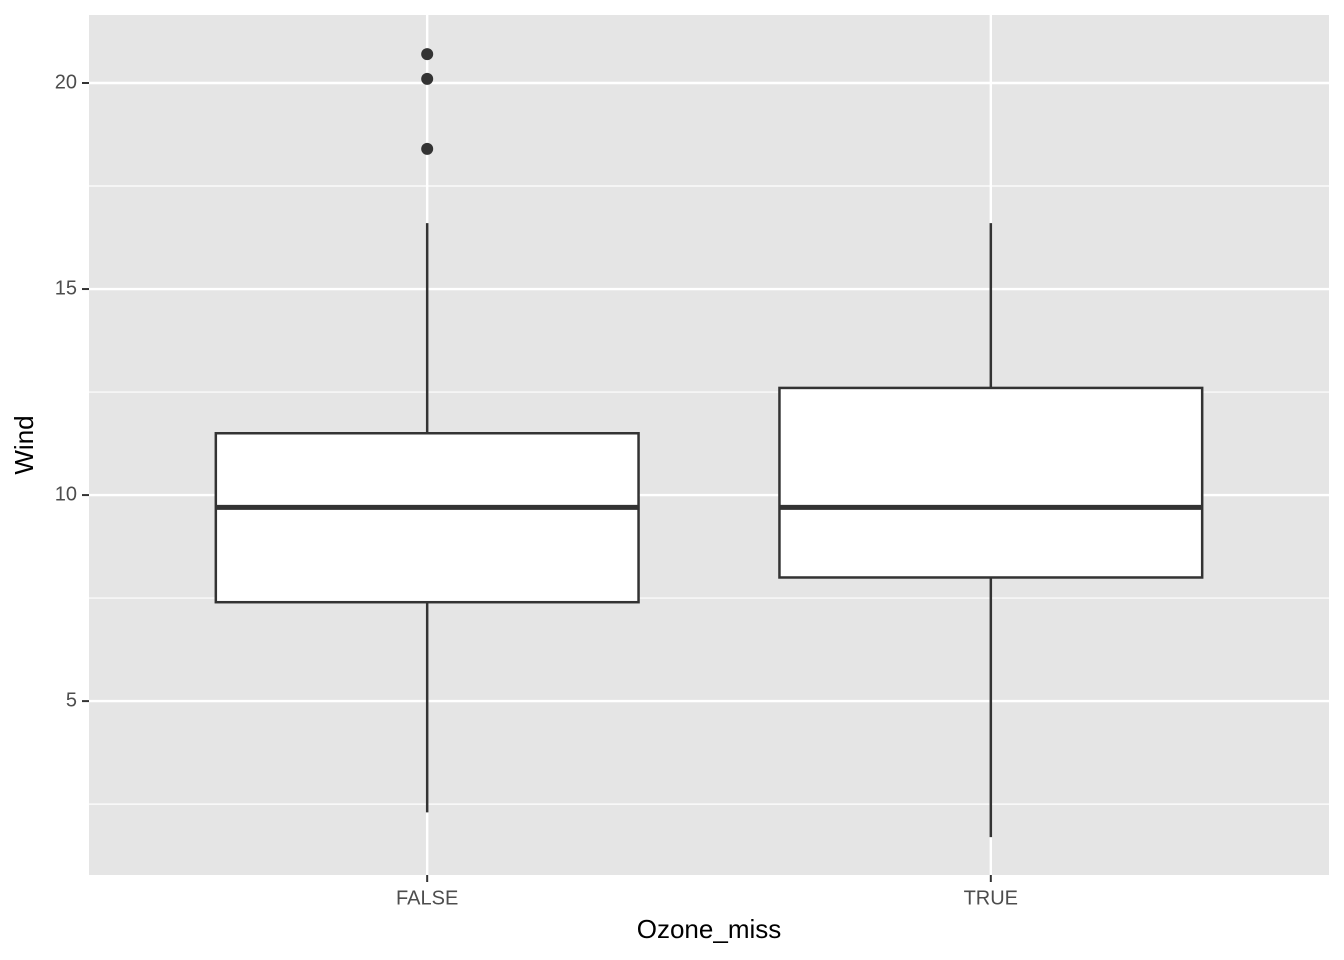 The image size is (1344, 960). Describe the element at coordinates (66, 494) in the screenshot. I see `y-tick-label: 10` at that location.